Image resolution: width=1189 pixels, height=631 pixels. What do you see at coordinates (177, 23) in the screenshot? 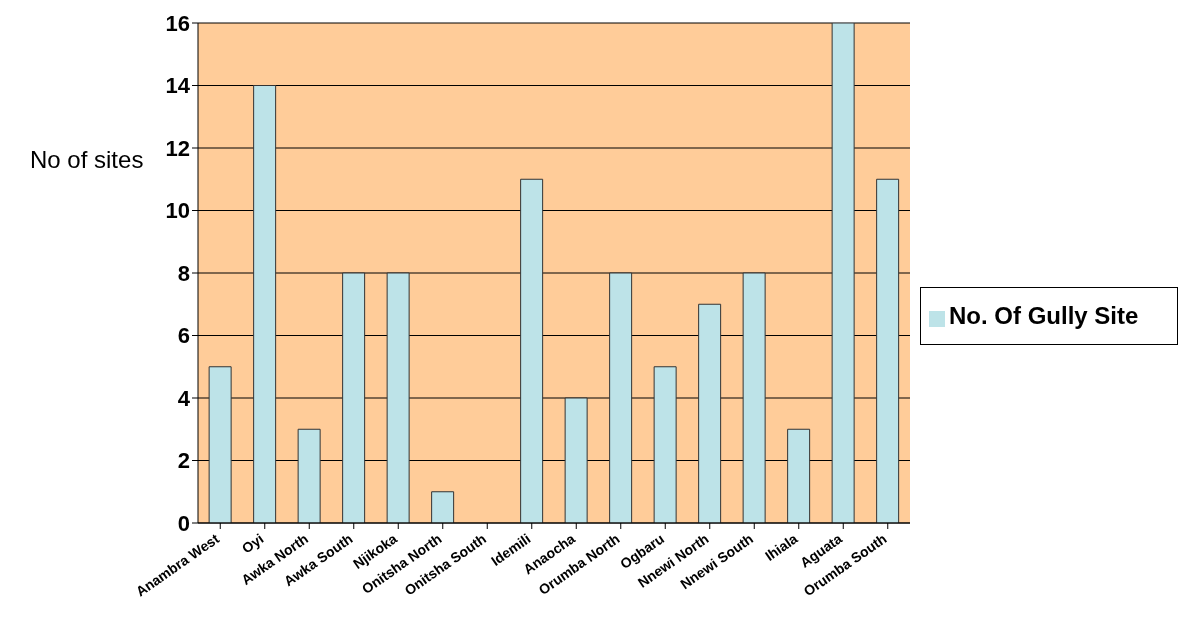
I see `y-tick-label: 16` at bounding box center [177, 23].